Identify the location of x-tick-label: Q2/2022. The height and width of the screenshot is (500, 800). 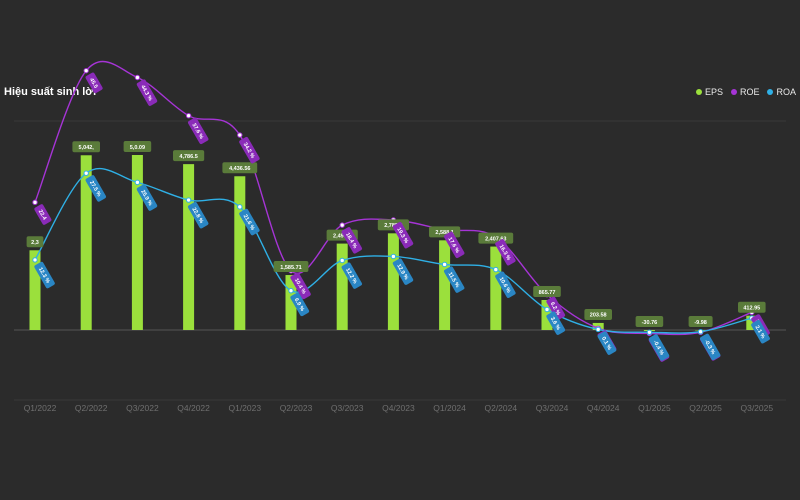
(91, 408).